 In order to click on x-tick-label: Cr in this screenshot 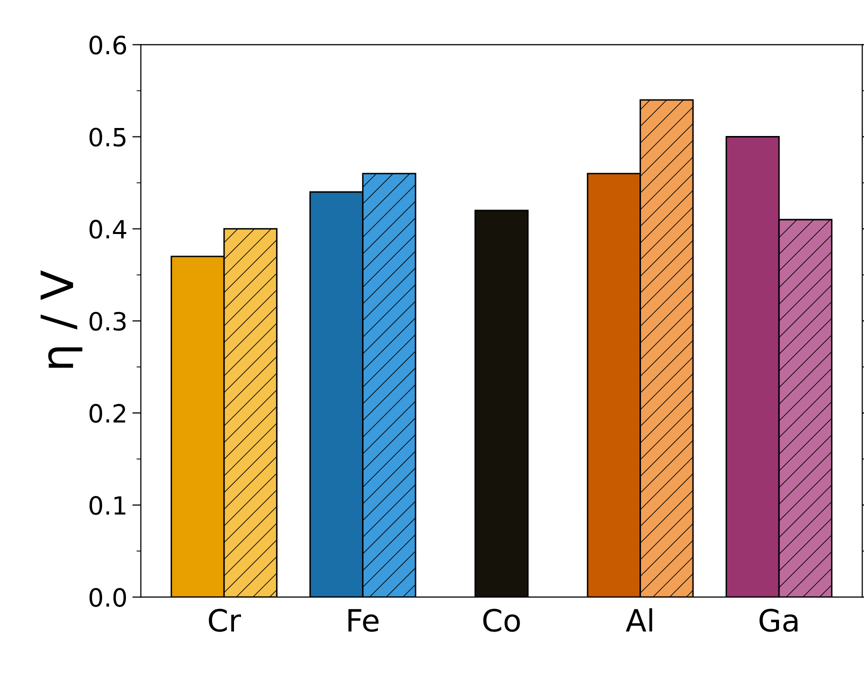, I will do `click(225, 620)`.